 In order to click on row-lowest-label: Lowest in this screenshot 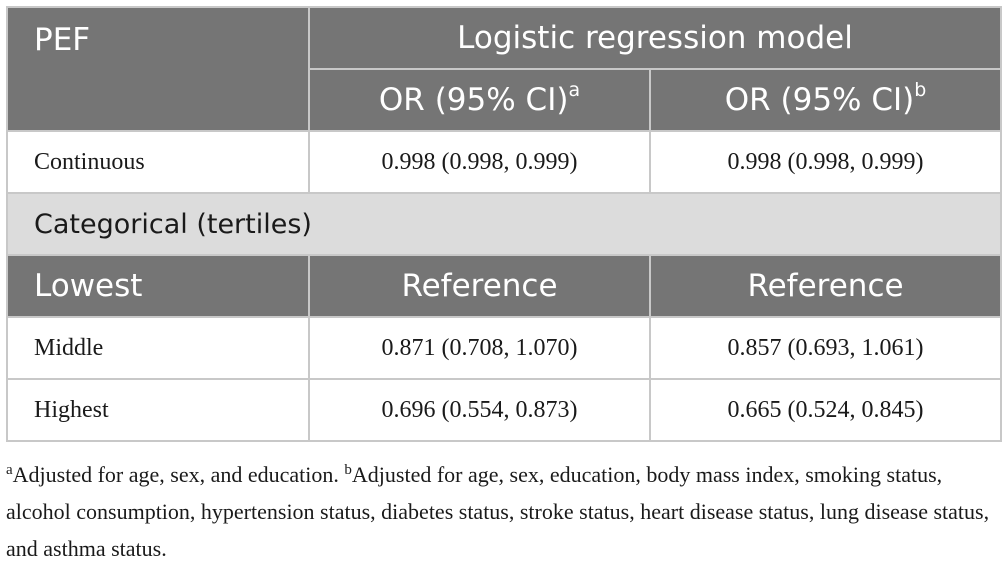, I will do `click(158, 286)`.